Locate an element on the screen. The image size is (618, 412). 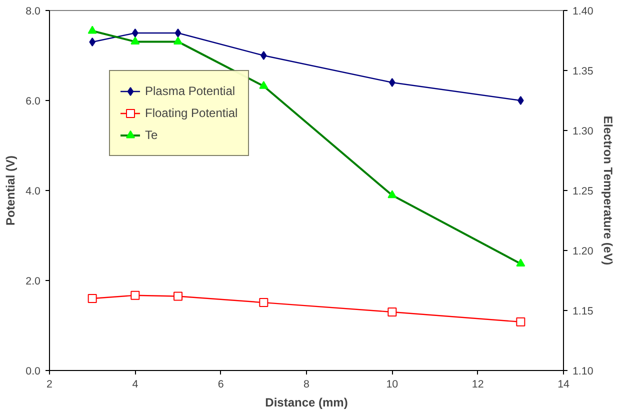
y2-tick-label: 1.35 is located at coordinates (583, 72).